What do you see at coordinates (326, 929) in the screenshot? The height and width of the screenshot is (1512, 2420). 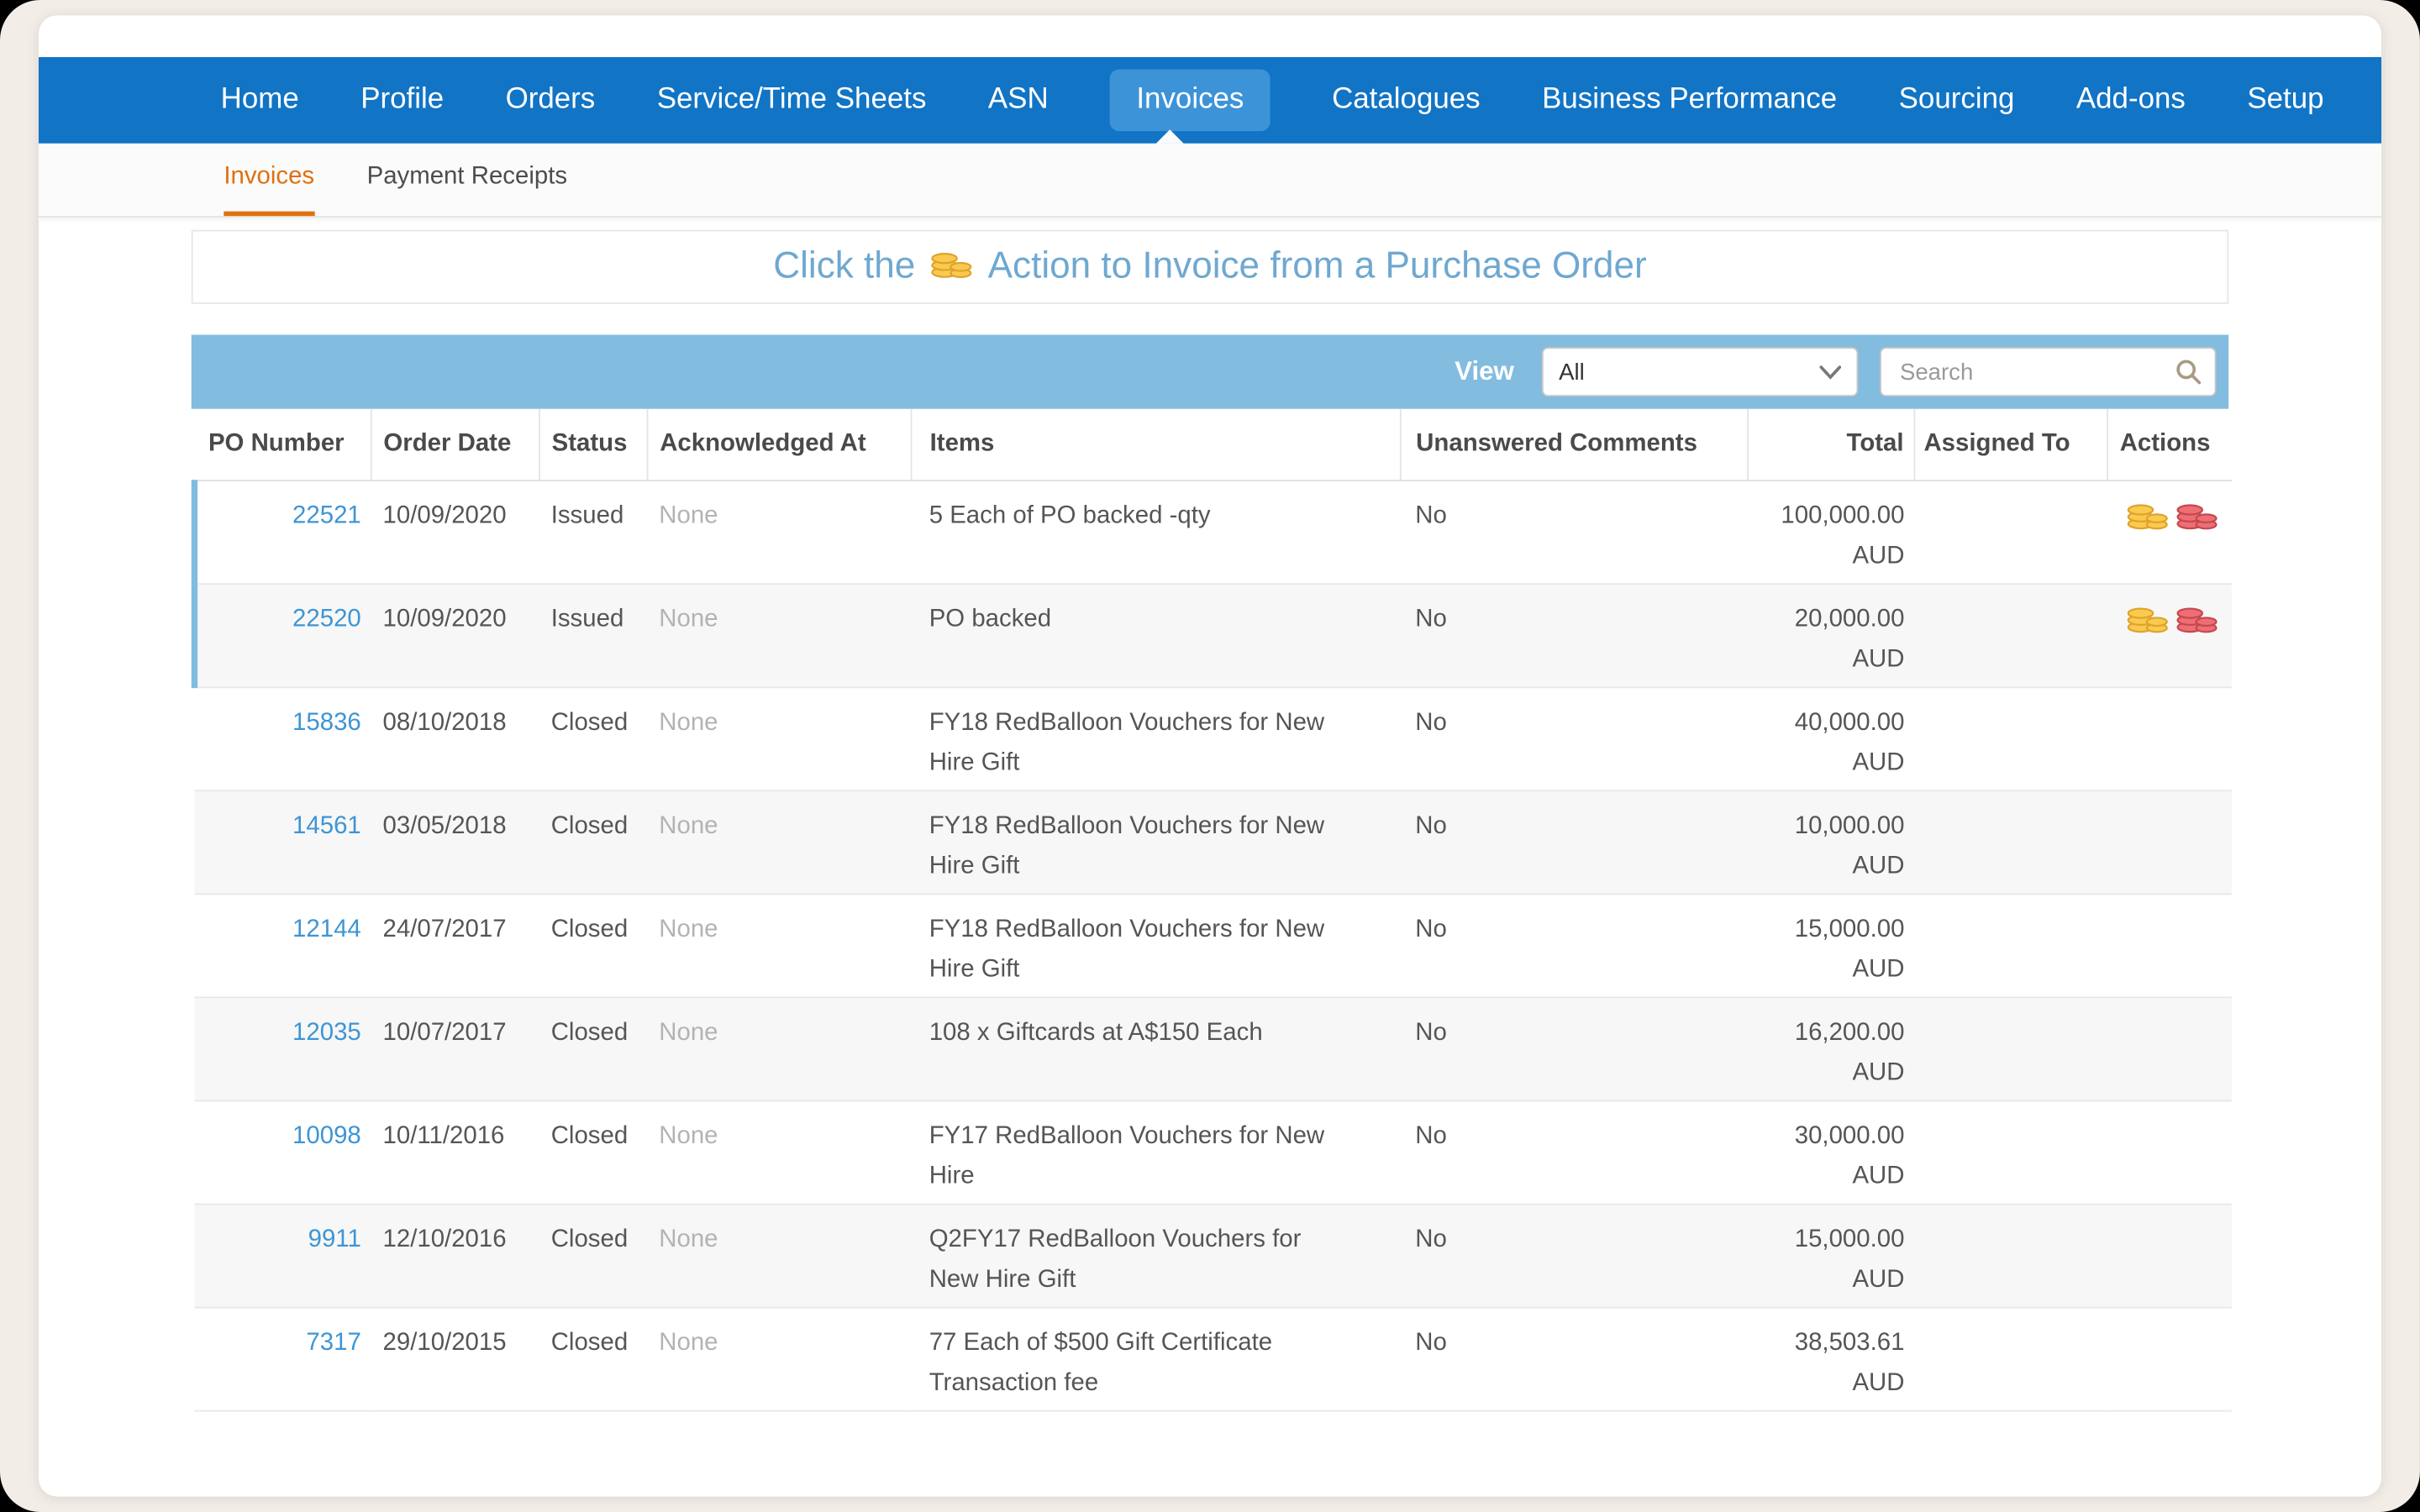 I see `po-number-link: 12144` at bounding box center [326, 929].